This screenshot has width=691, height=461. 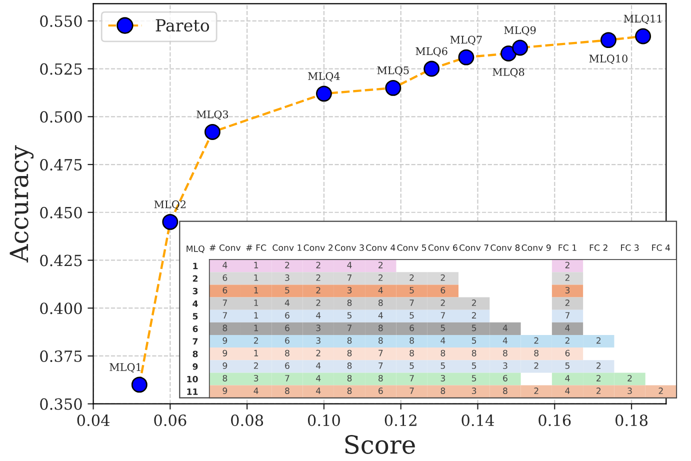 I want to click on annotation: MLQ2, so click(x=170, y=205).